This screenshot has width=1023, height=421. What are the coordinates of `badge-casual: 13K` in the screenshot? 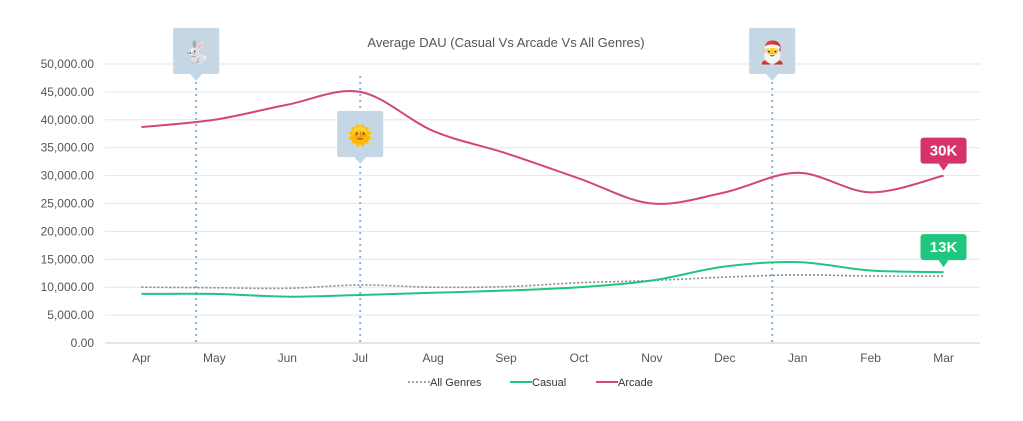 It's located at (943, 251).